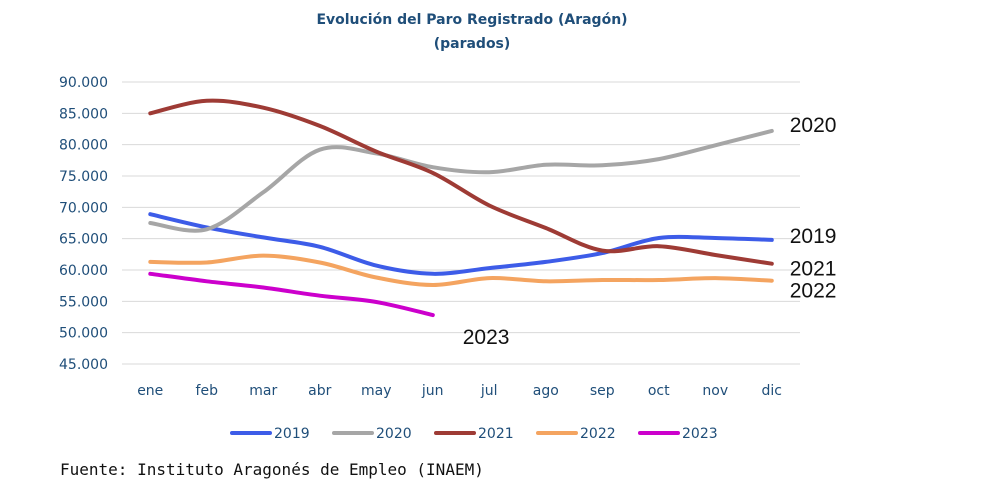  I want to click on x-tick-label: jul, so click(489, 391).